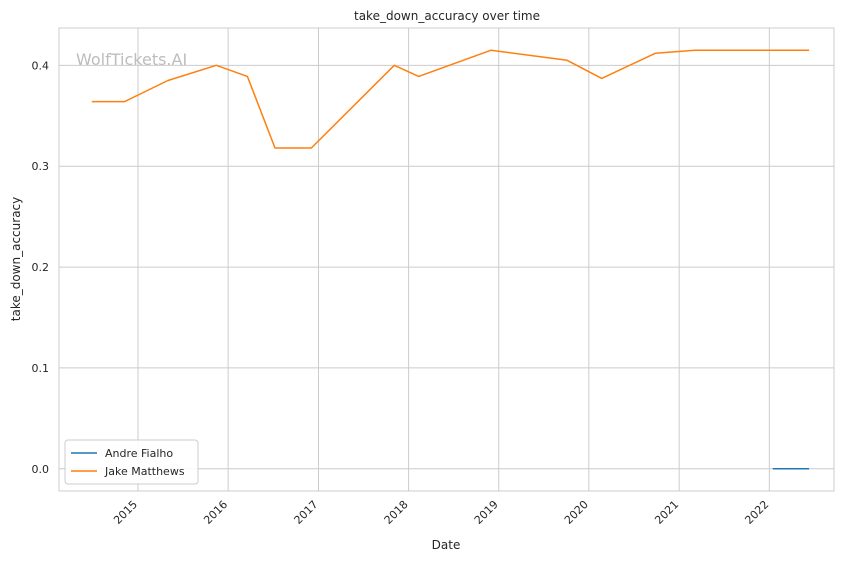  Describe the element at coordinates (131, 59) in the screenshot. I see `watermark: WolfTickets.AI` at that location.